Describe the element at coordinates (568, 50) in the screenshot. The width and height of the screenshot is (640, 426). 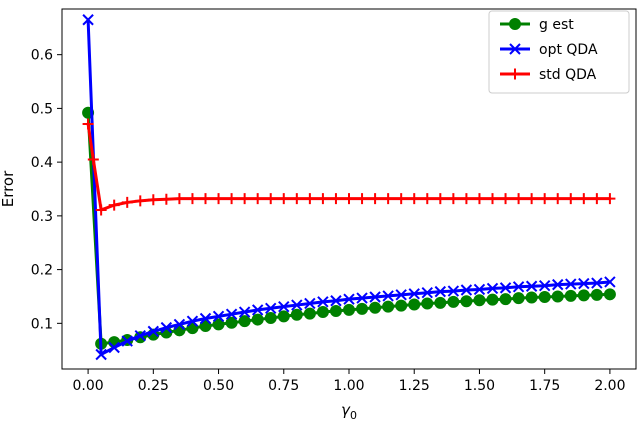
I see `legend-label: opt QDA` at that location.